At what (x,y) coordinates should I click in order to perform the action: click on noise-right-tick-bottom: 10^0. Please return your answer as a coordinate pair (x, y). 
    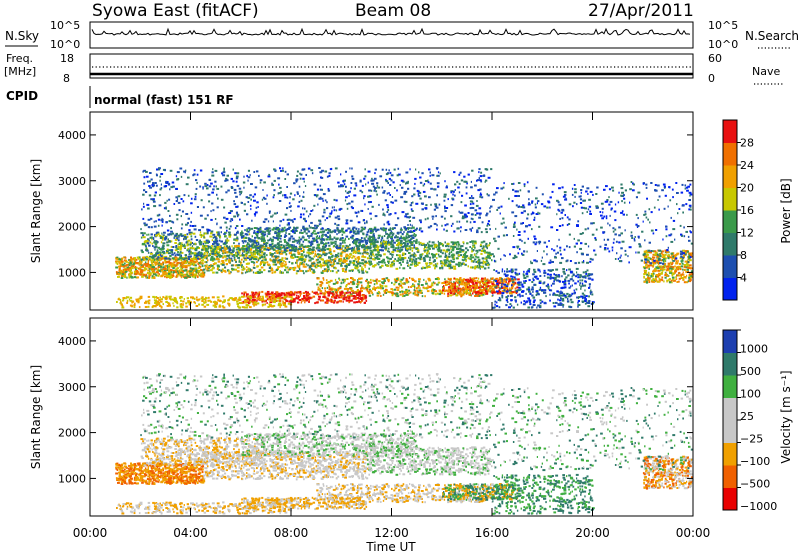
    Looking at the image, I should click on (723, 44).